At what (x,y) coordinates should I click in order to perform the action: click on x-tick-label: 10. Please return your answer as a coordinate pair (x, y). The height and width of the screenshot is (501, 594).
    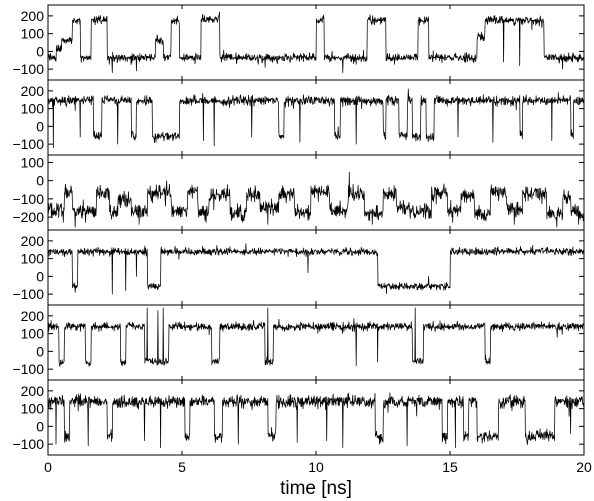
    Looking at the image, I should click on (316, 467).